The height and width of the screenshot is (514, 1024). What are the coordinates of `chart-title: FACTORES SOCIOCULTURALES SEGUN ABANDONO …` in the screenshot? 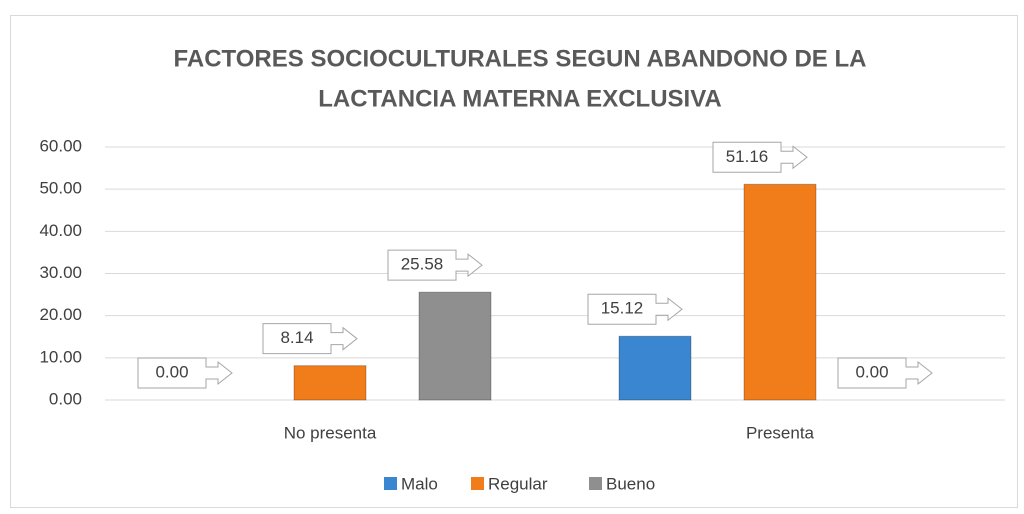 It's located at (520, 58).